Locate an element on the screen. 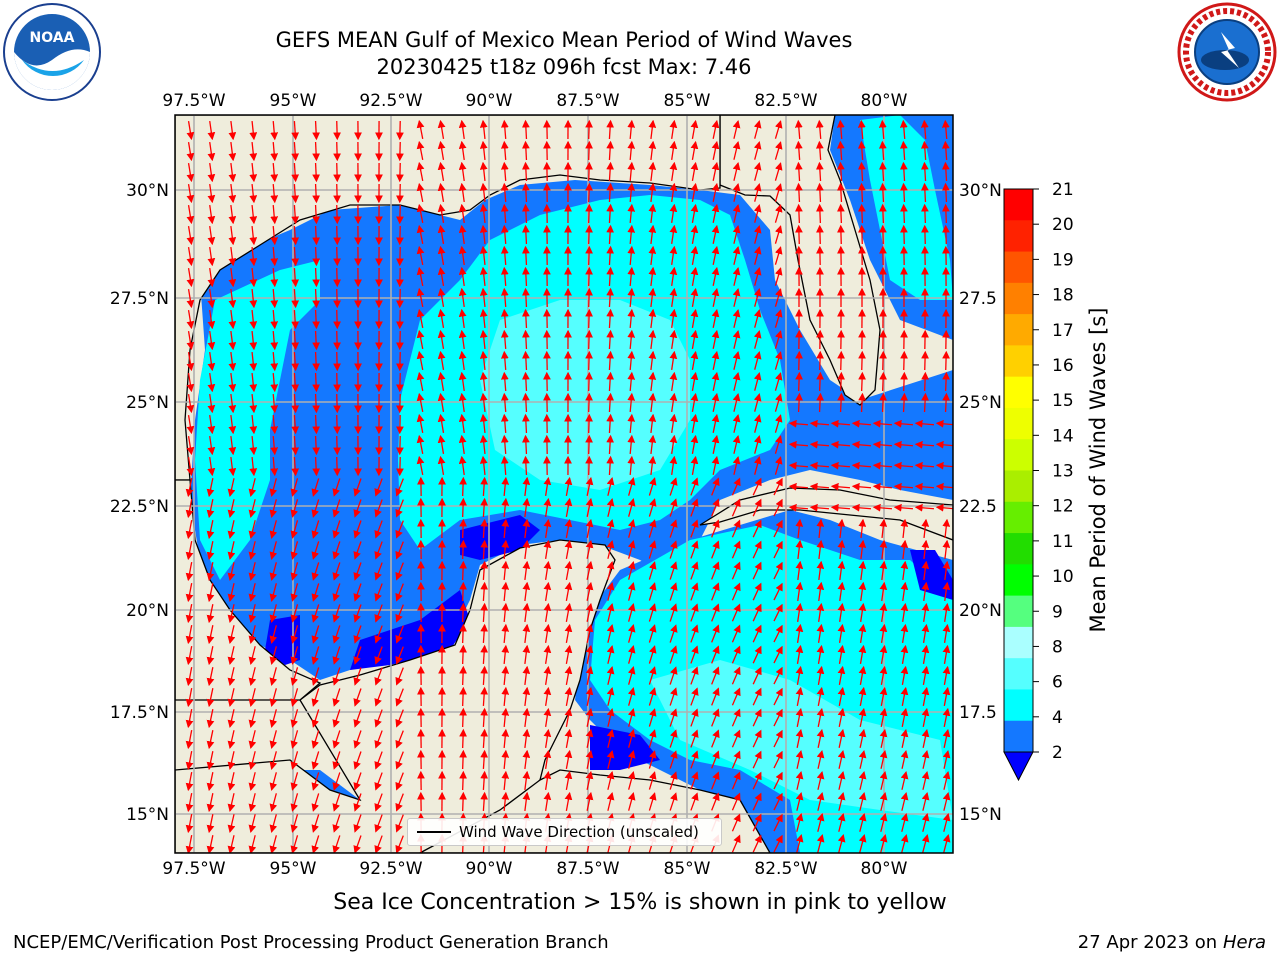  veracruz-band-lt2 is located at coordinates (282, 640).